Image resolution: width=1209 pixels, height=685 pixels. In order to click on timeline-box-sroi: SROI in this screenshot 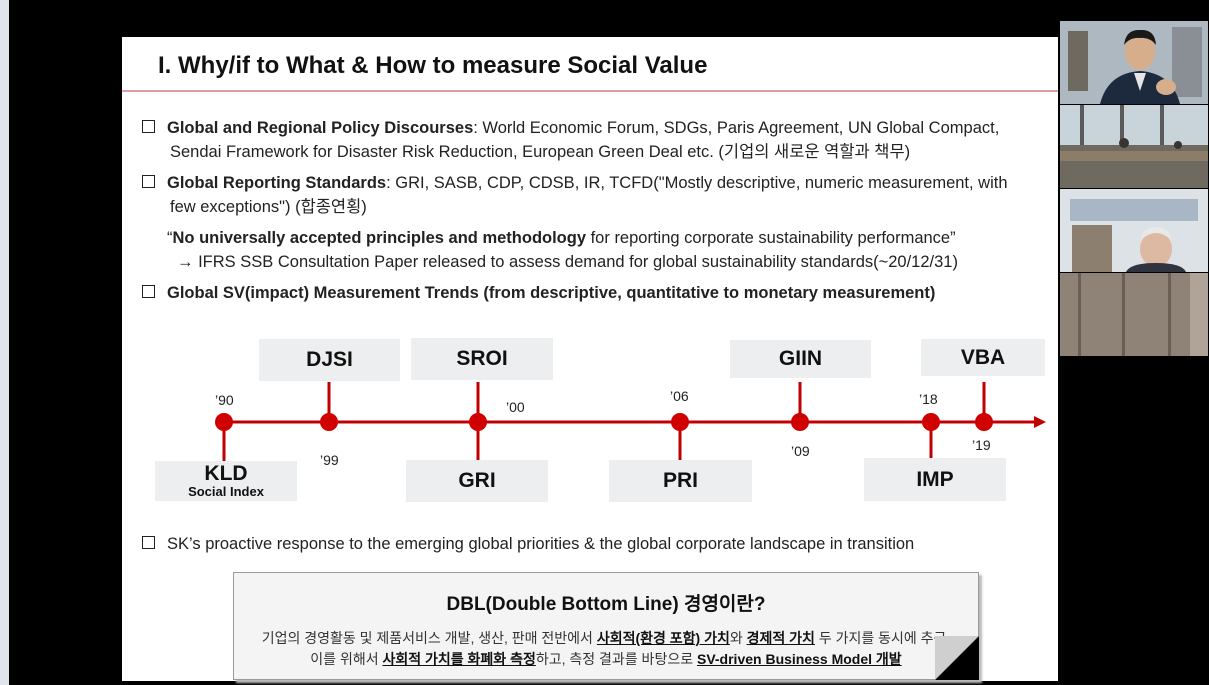, I will do `click(482, 359)`.